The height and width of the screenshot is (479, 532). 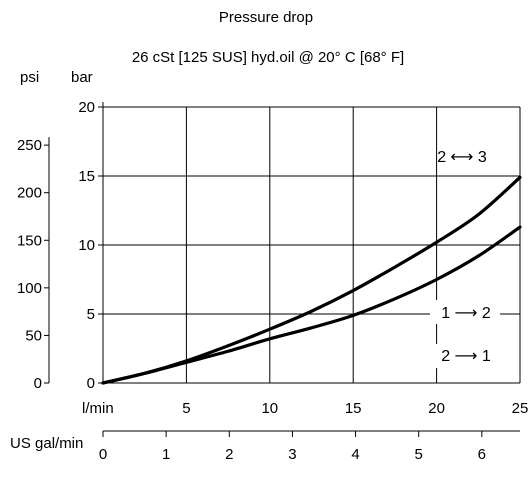 I want to click on gpm-tick-label-1: 1, so click(x=166, y=454).